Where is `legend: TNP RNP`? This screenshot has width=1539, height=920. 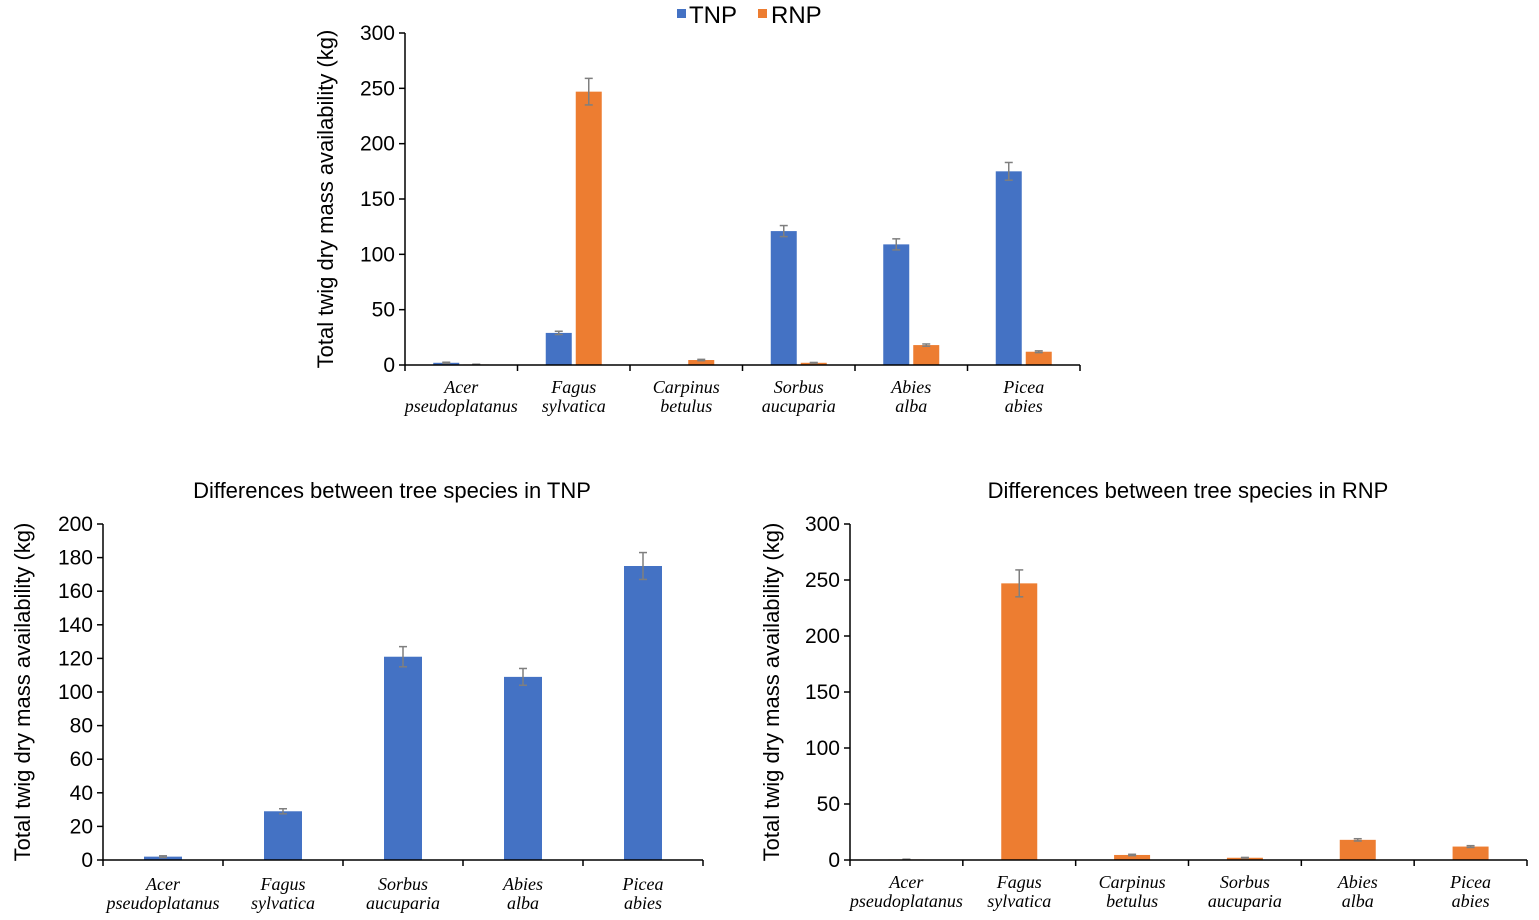
legend: TNP RNP is located at coordinates (749, 15).